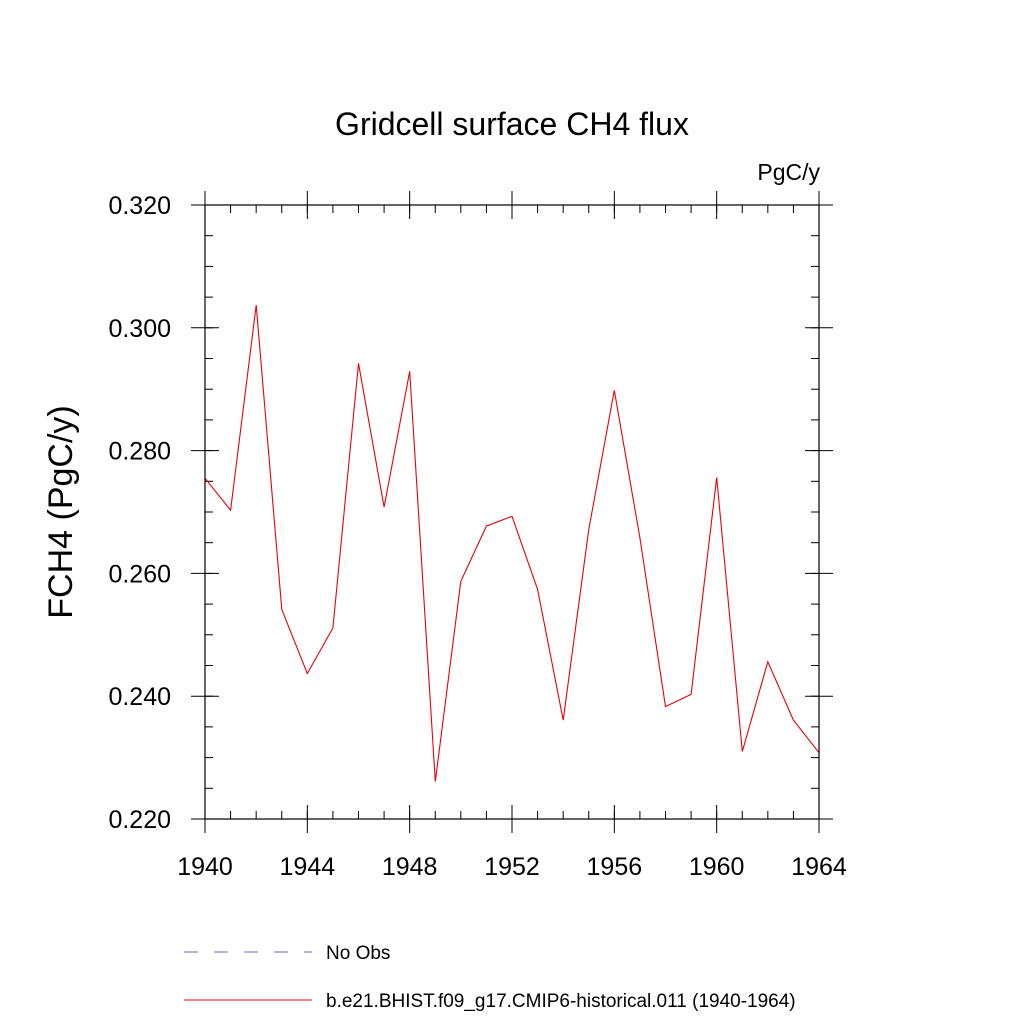 The height and width of the screenshot is (1024, 1024). Describe the element at coordinates (205, 867) in the screenshot. I see `x-tick-label: 1940` at that location.